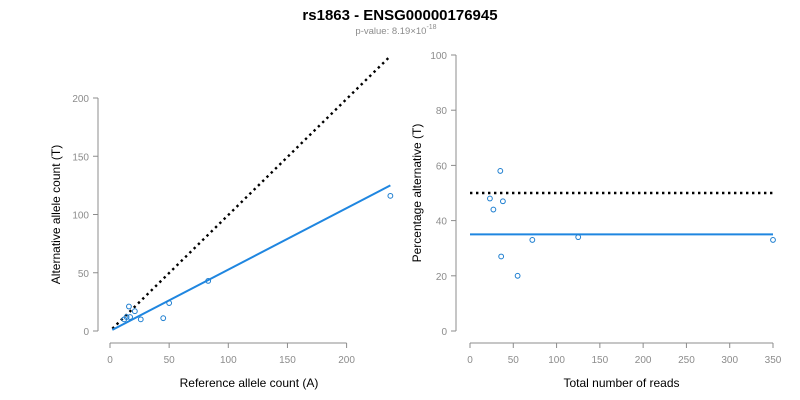 The image size is (800, 400). Describe the element at coordinates (56, 214) in the screenshot. I see `y-axis-title: Alternative allele count (T)` at that location.